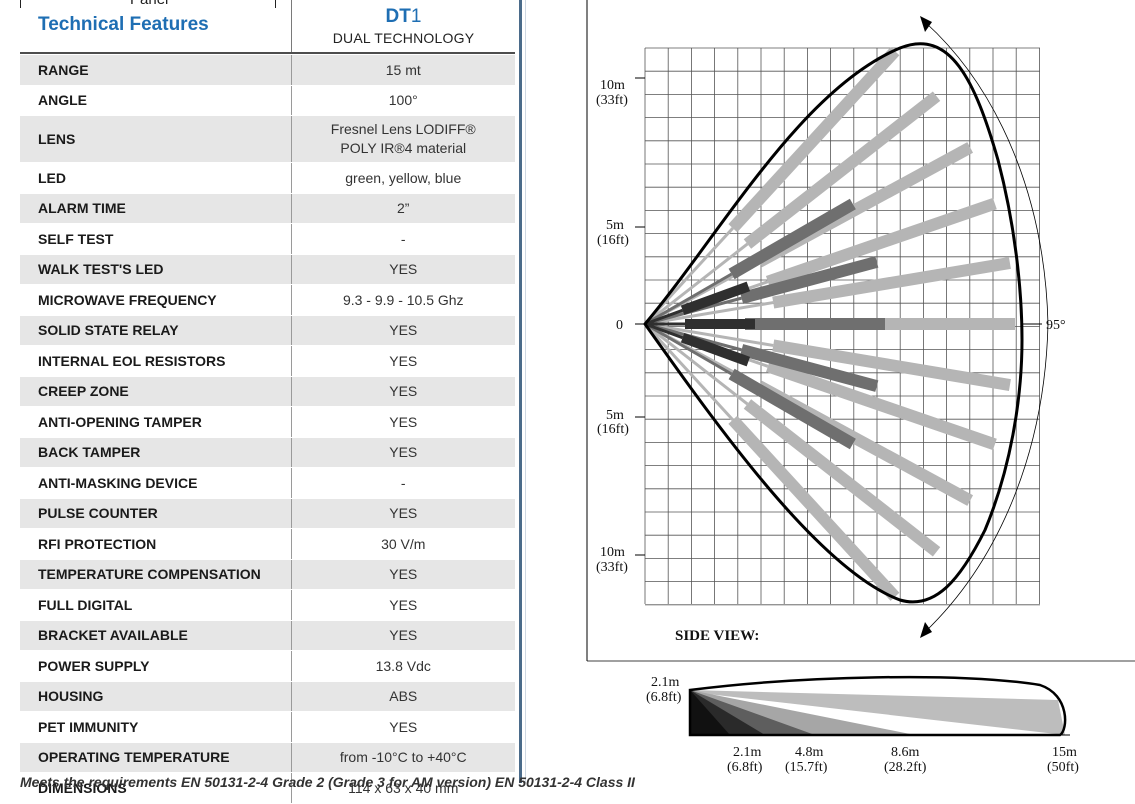  I want to click on table-row: TEMPERATURE COMPENSATION YES, so click(267, 574).